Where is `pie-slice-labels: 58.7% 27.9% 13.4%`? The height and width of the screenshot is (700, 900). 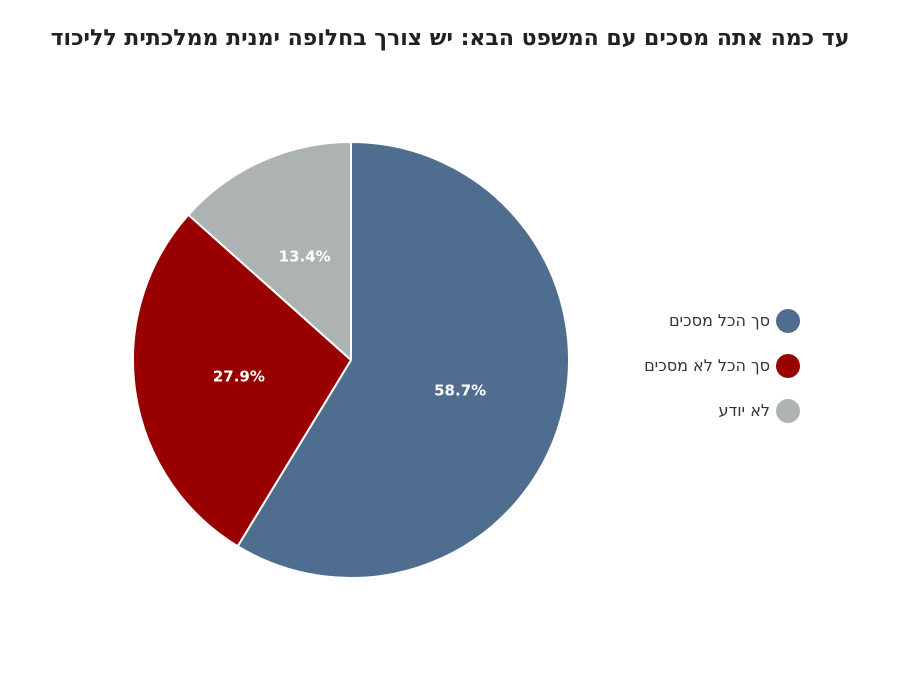
pie-slice-labels: 58.7% 27.9% 13.4% is located at coordinates (349, 324).